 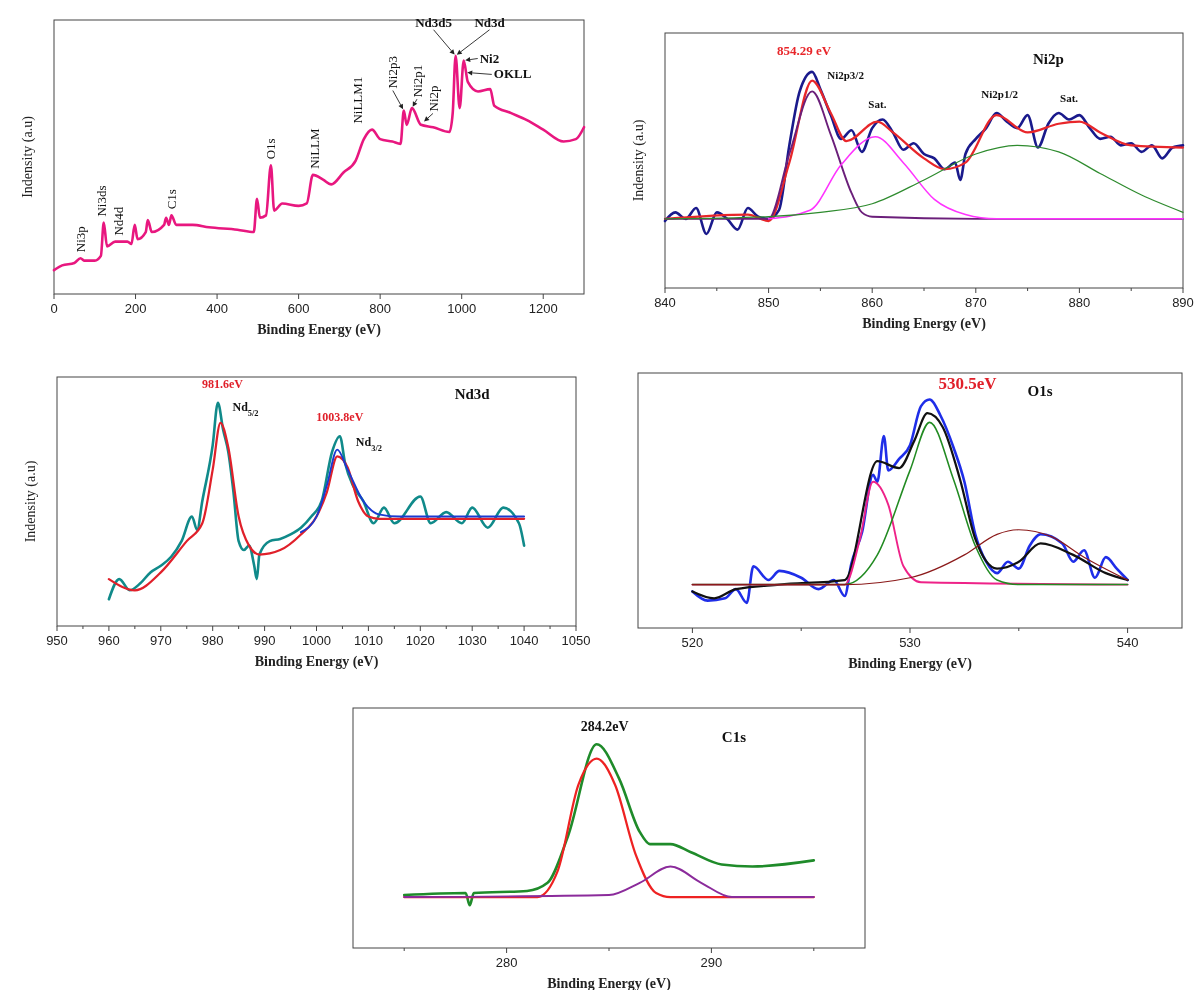 I want to click on x-tick-label: 540, so click(x=1127, y=642).